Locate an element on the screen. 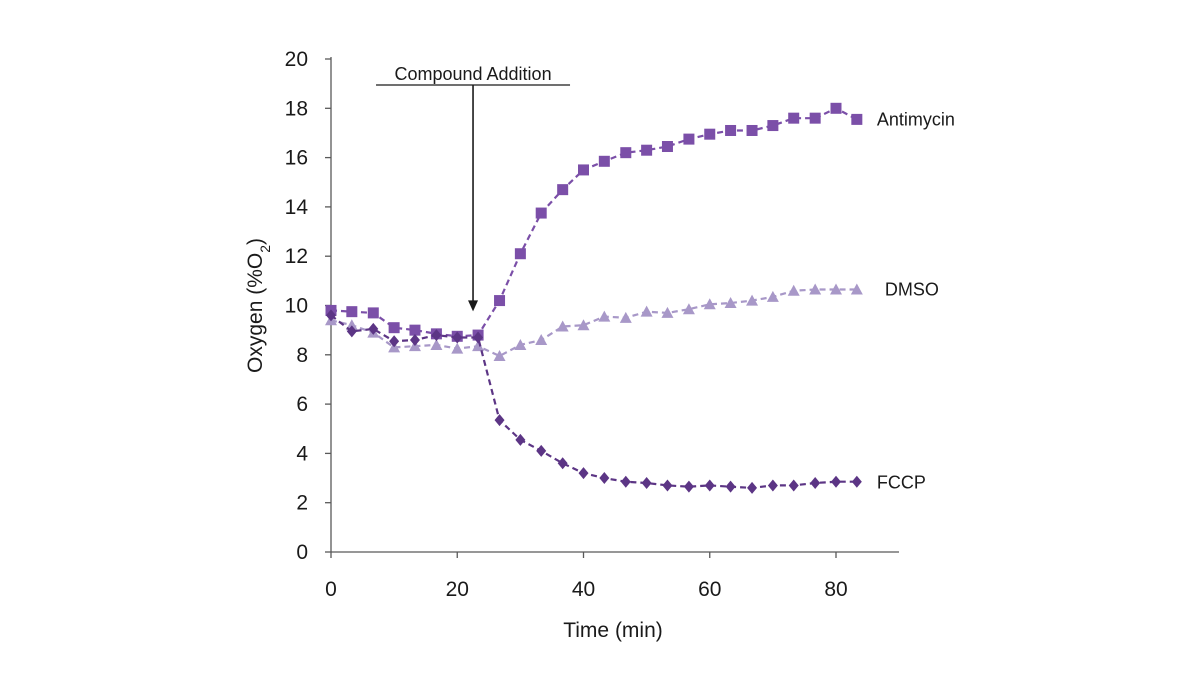 Image resolution: width=1200 pixels, height=676 pixels. series-line-dmso is located at coordinates (593, 323).